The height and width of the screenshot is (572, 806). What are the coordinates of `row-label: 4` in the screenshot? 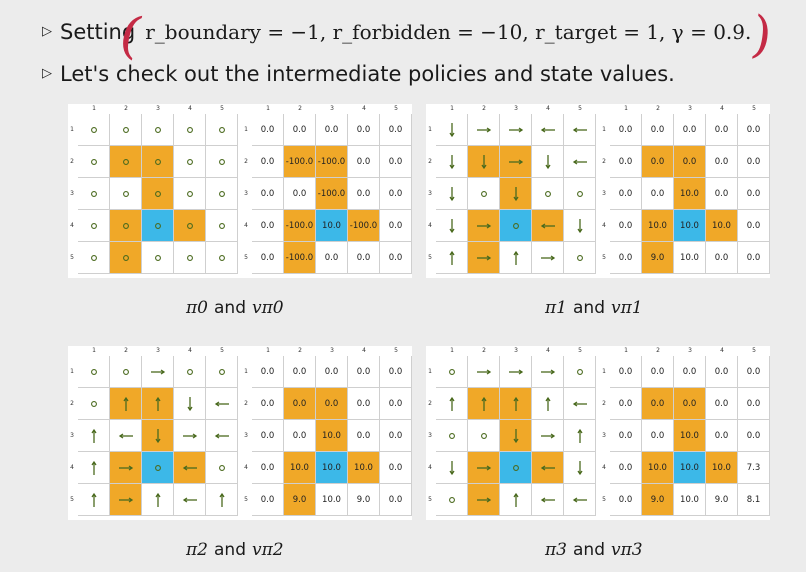 It's located at (246, 225).